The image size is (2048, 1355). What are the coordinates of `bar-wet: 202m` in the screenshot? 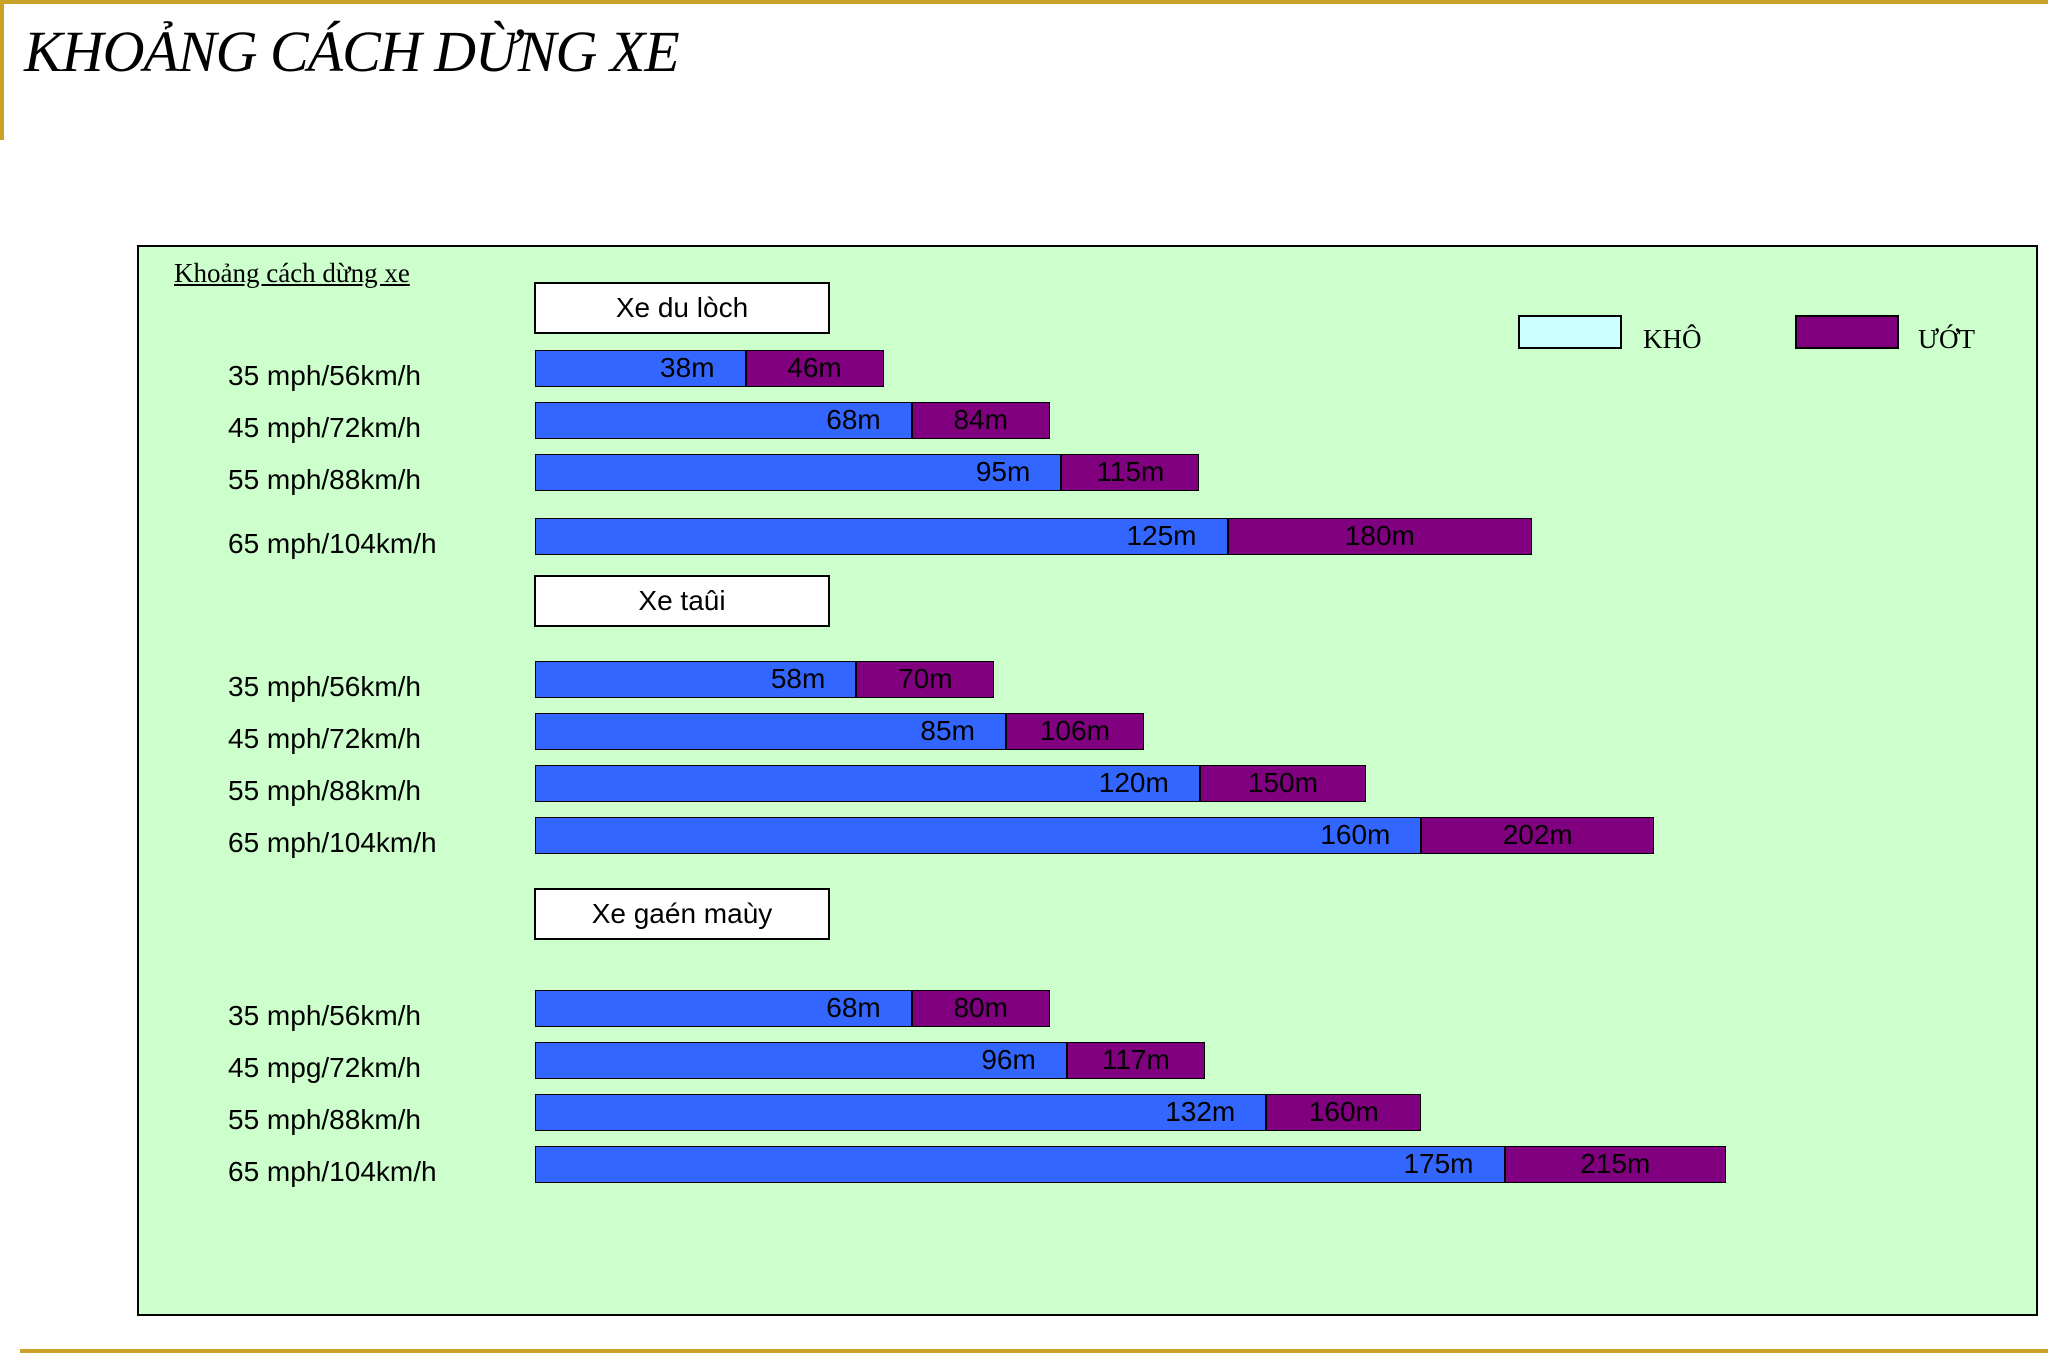 It's located at (1538, 835).